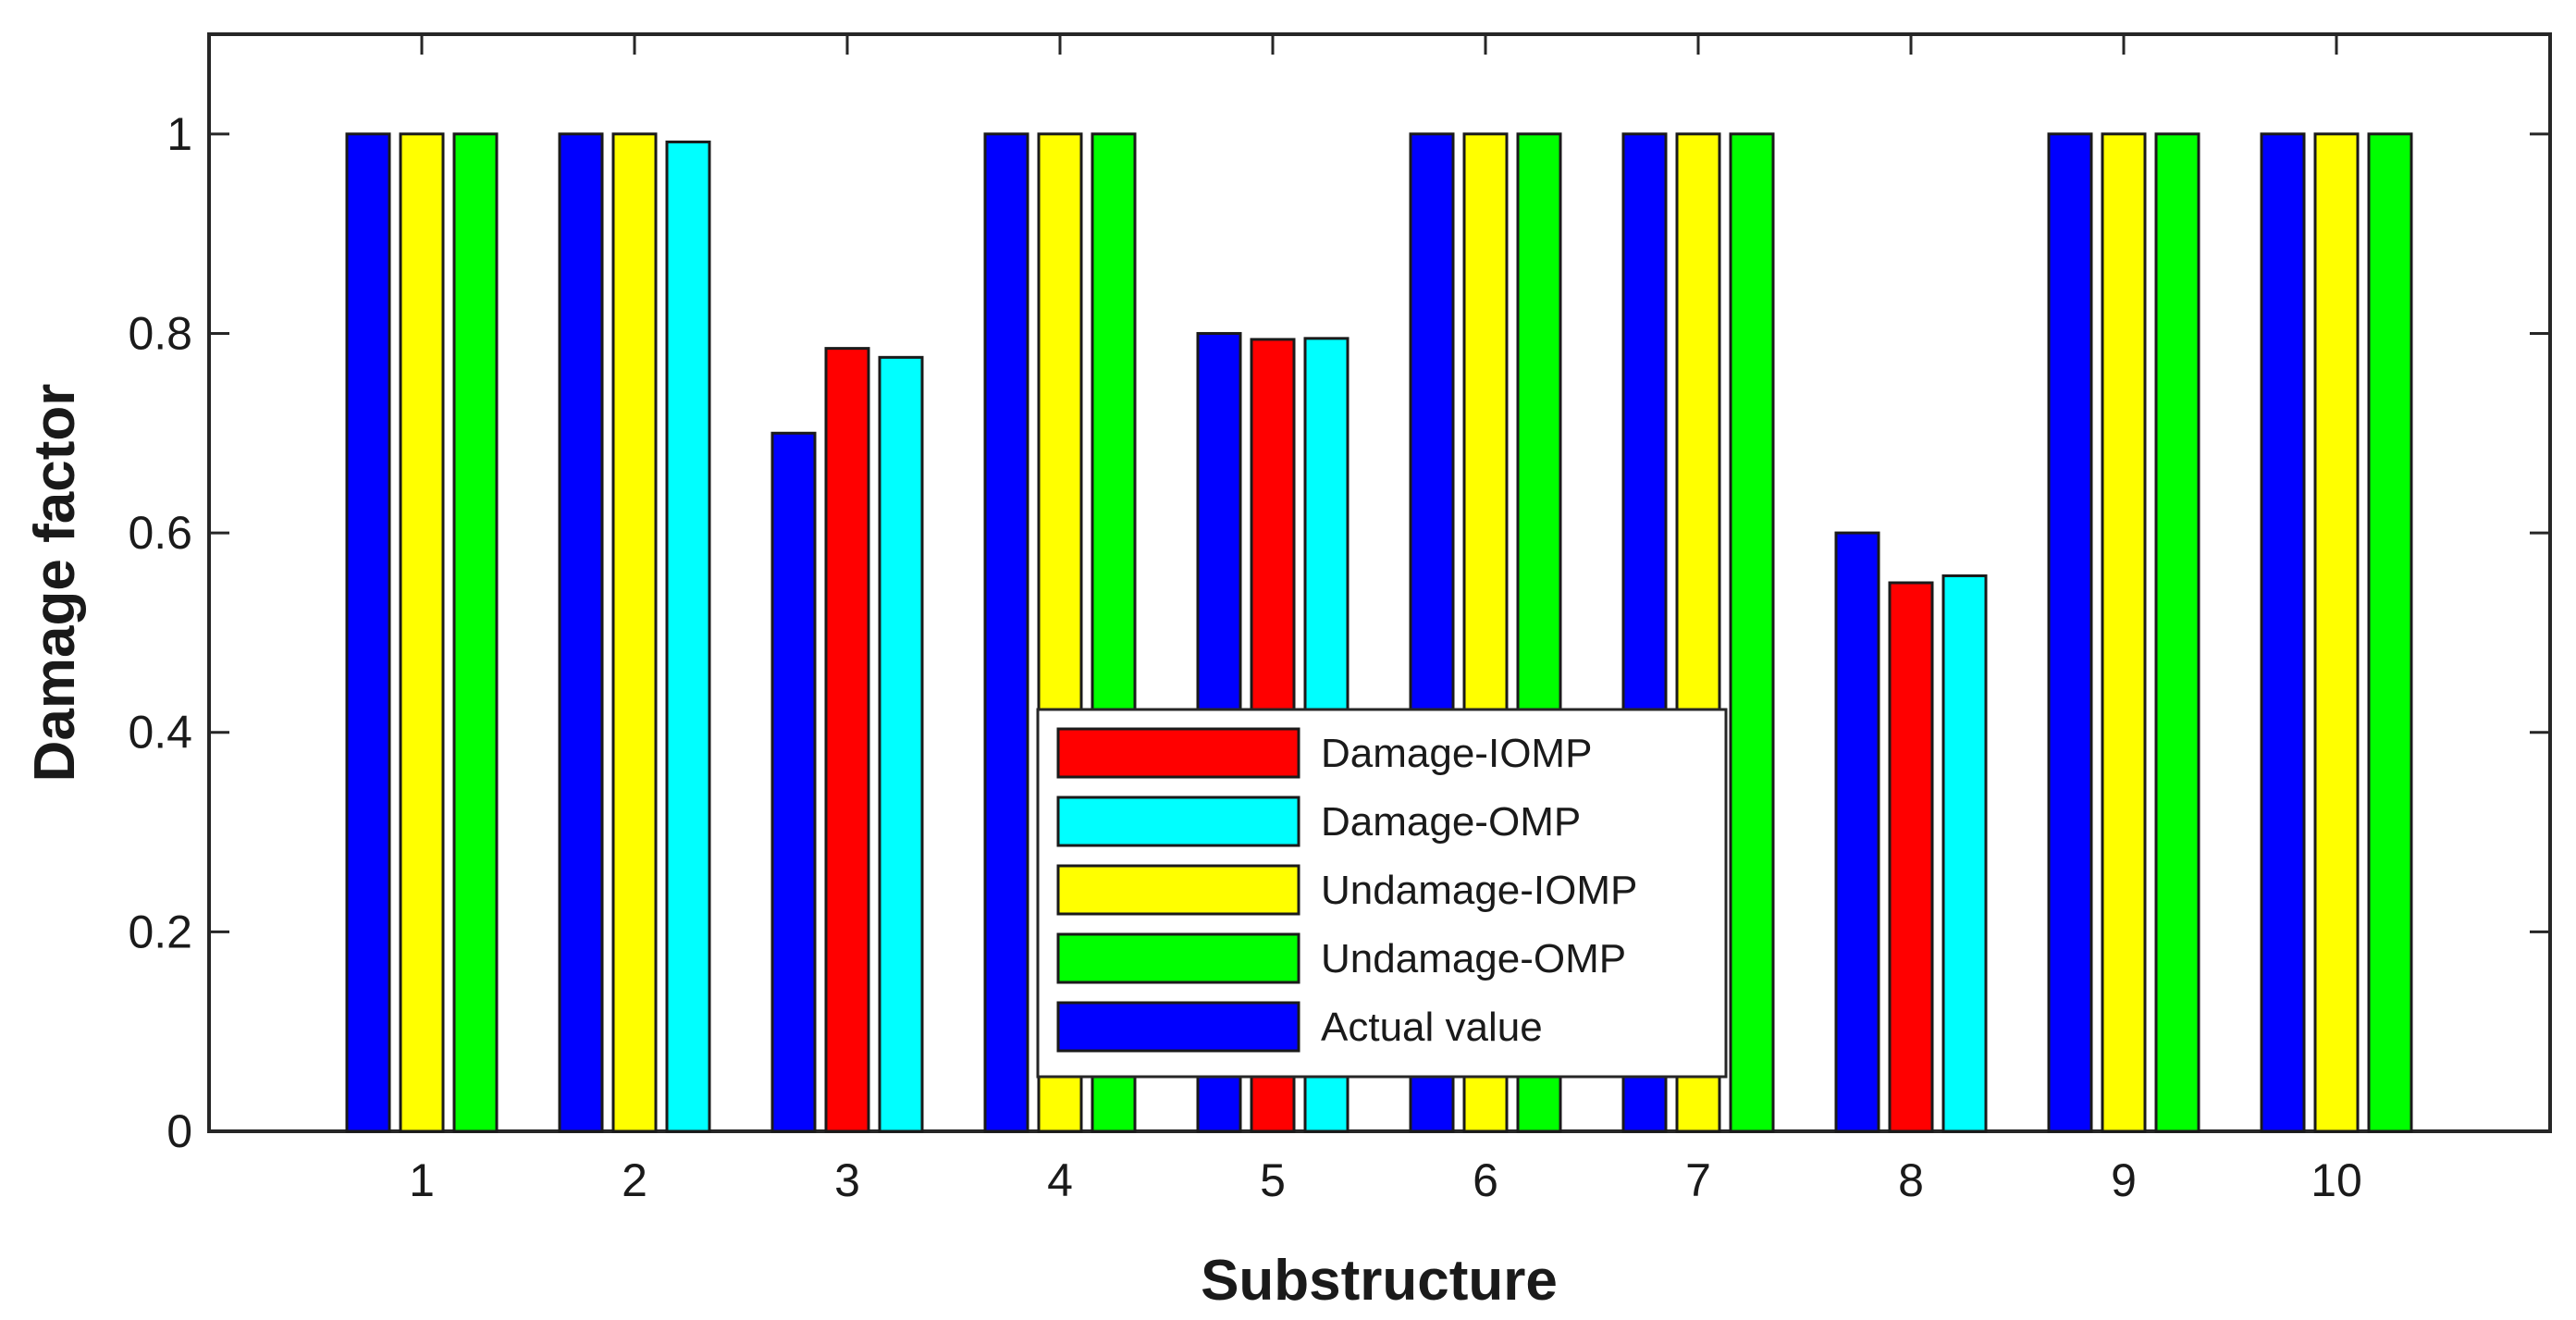  I want to click on legend-label: Actual value, so click(1432, 1027).